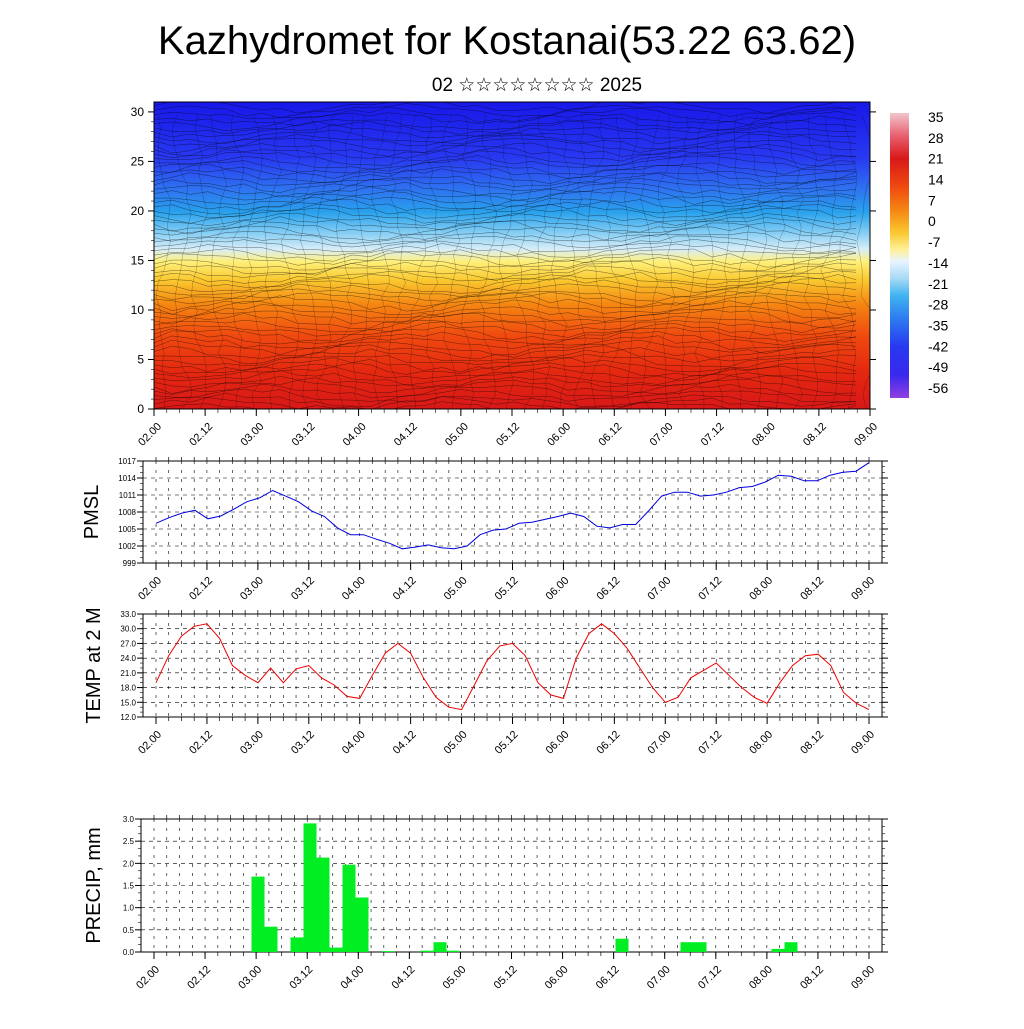 The height and width of the screenshot is (1029, 1024). Describe the element at coordinates (140, 359) in the screenshot. I see `y-tick-label: 5` at that location.